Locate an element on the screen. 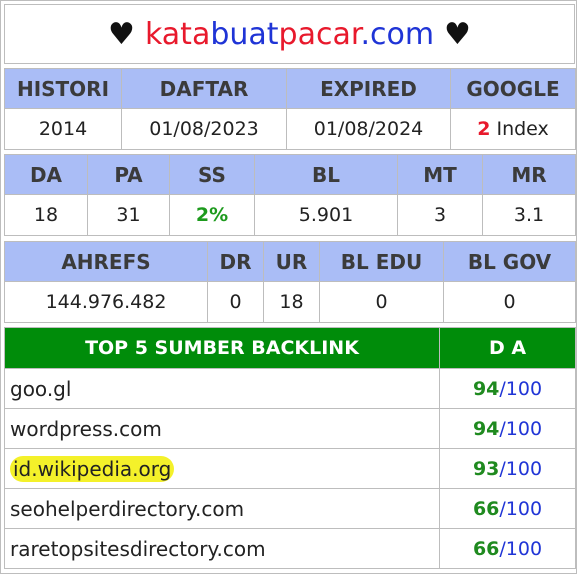  metrics-value-row: 18 31 2% 5.901 3 3.1 is located at coordinates (290, 215).